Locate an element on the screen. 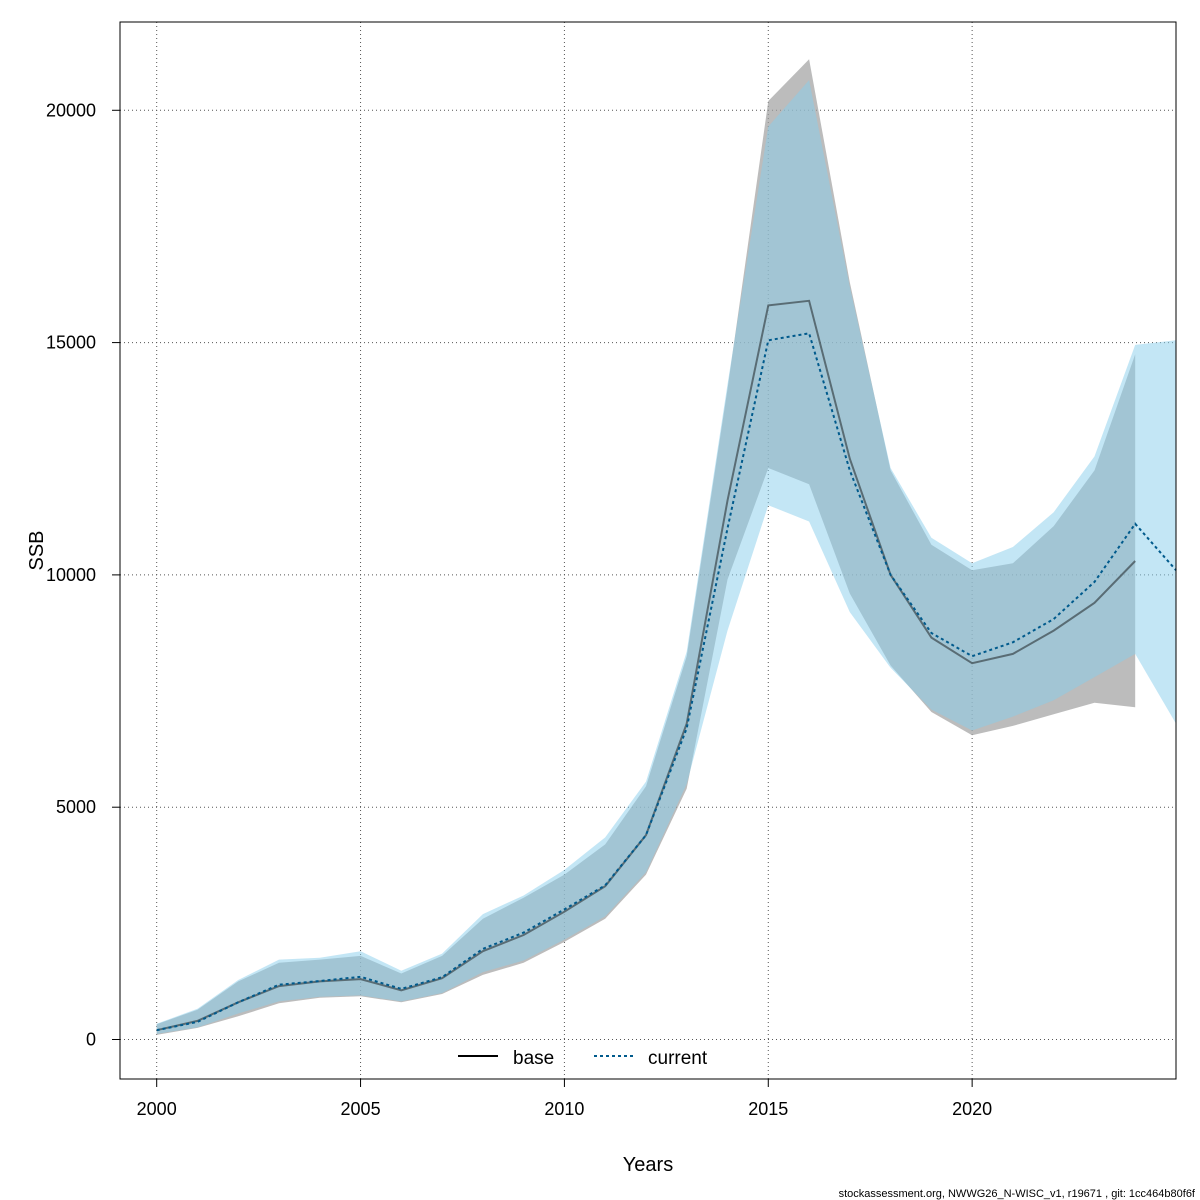 The image size is (1200, 1200). y-axis-title: SSB is located at coordinates (37, 550).